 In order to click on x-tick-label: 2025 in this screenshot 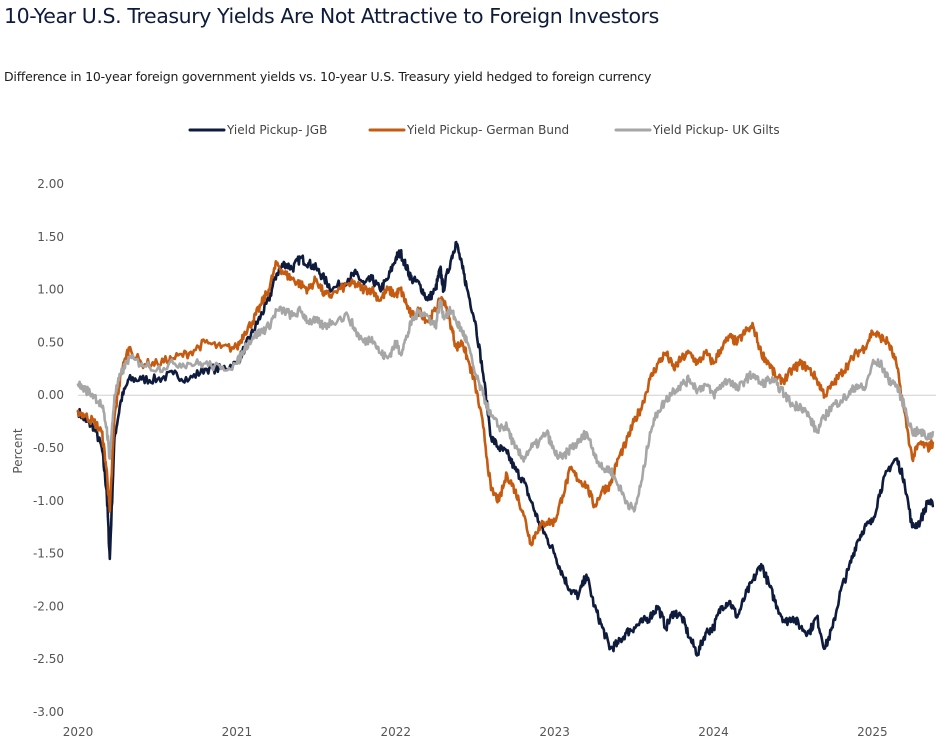, I will do `click(872, 732)`.